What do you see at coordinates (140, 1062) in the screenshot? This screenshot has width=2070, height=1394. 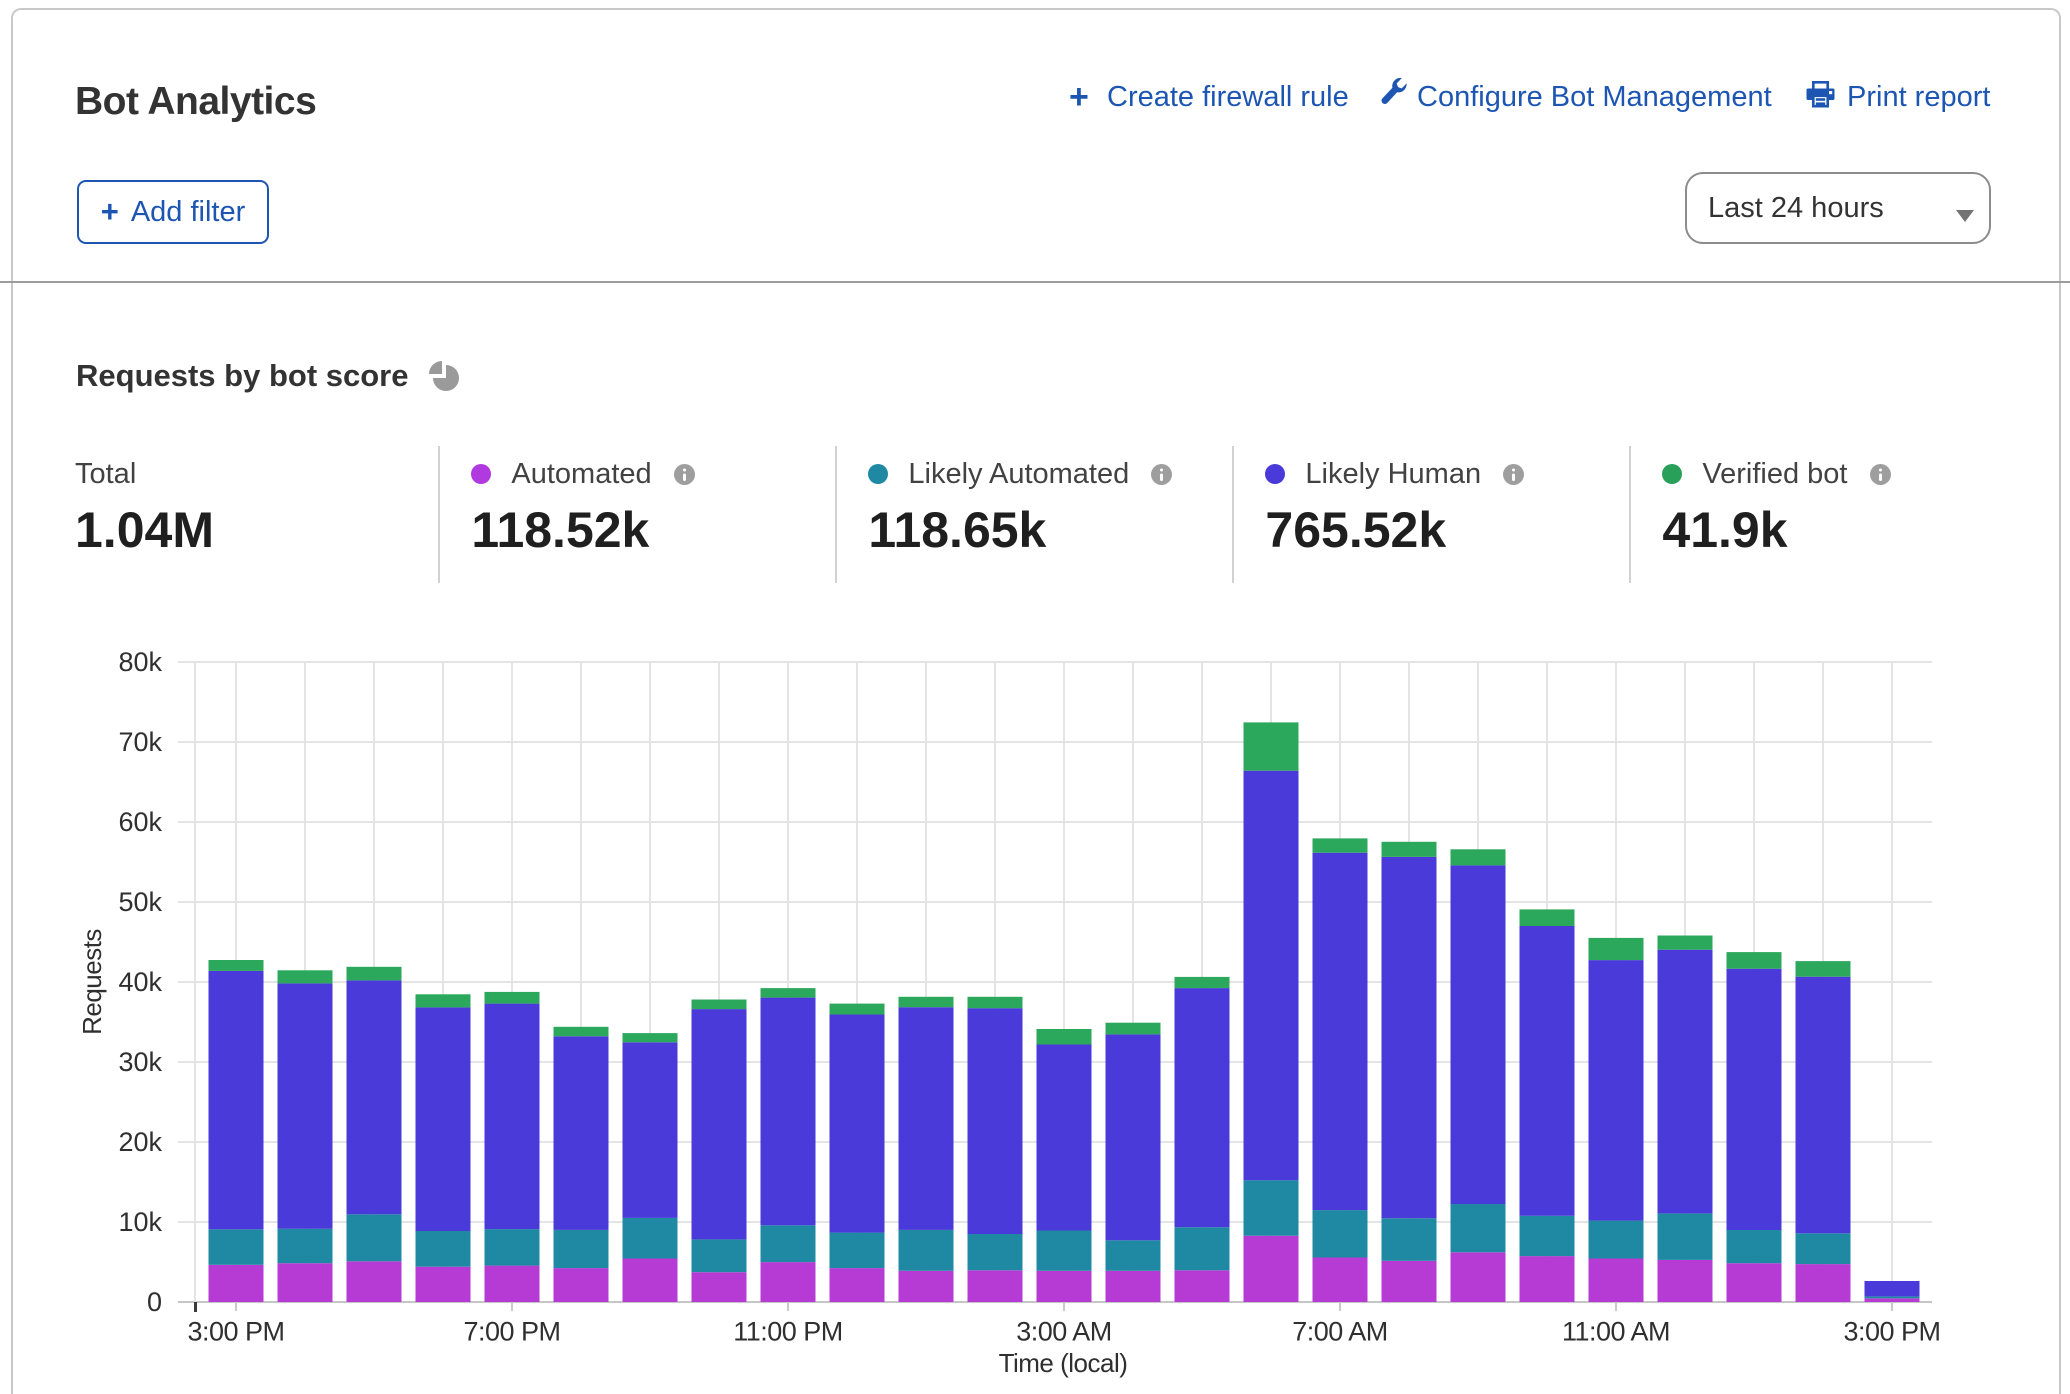 I see `svg-text: 30k` at bounding box center [140, 1062].